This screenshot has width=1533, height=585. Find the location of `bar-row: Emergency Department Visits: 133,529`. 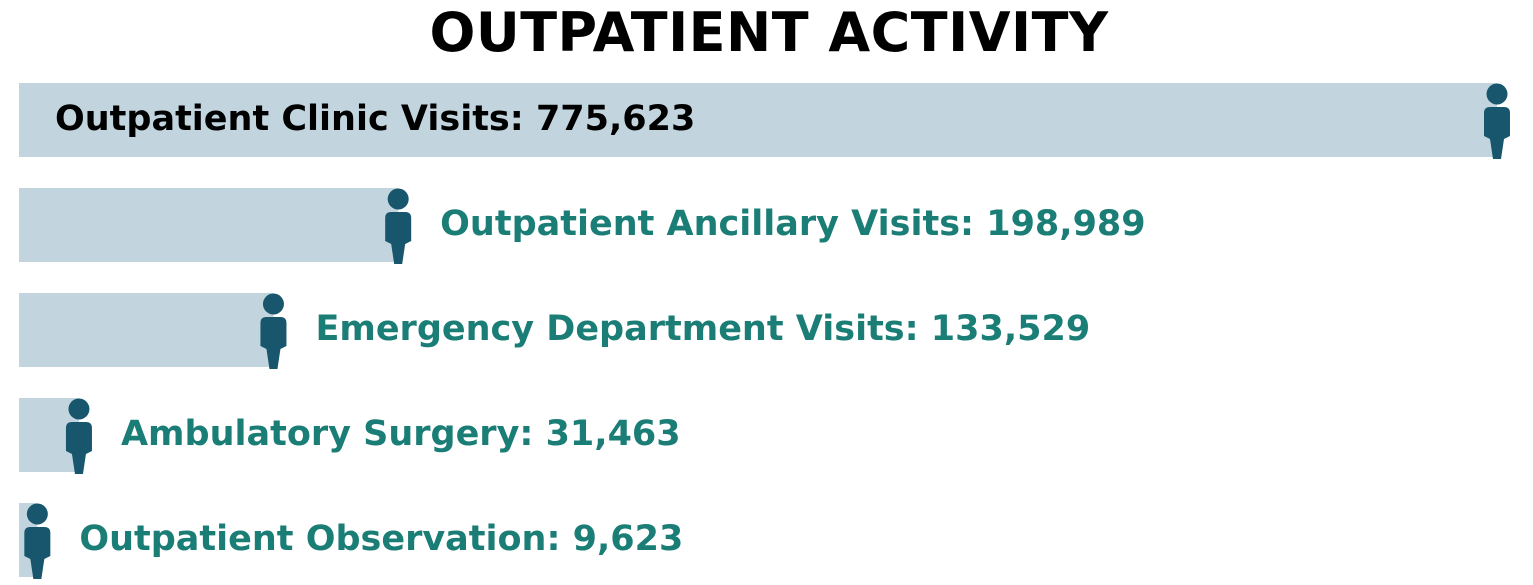

bar-row: Emergency Department Visits: 133,529 is located at coordinates (554, 331).